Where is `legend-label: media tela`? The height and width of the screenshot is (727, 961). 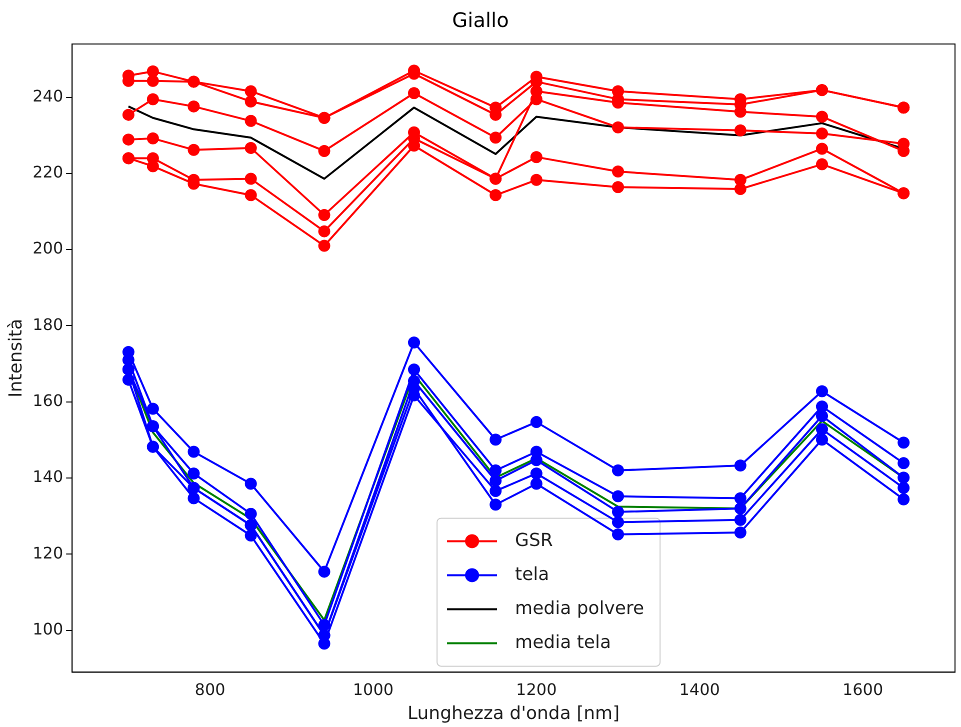
legend-label: media tela is located at coordinates (563, 642).